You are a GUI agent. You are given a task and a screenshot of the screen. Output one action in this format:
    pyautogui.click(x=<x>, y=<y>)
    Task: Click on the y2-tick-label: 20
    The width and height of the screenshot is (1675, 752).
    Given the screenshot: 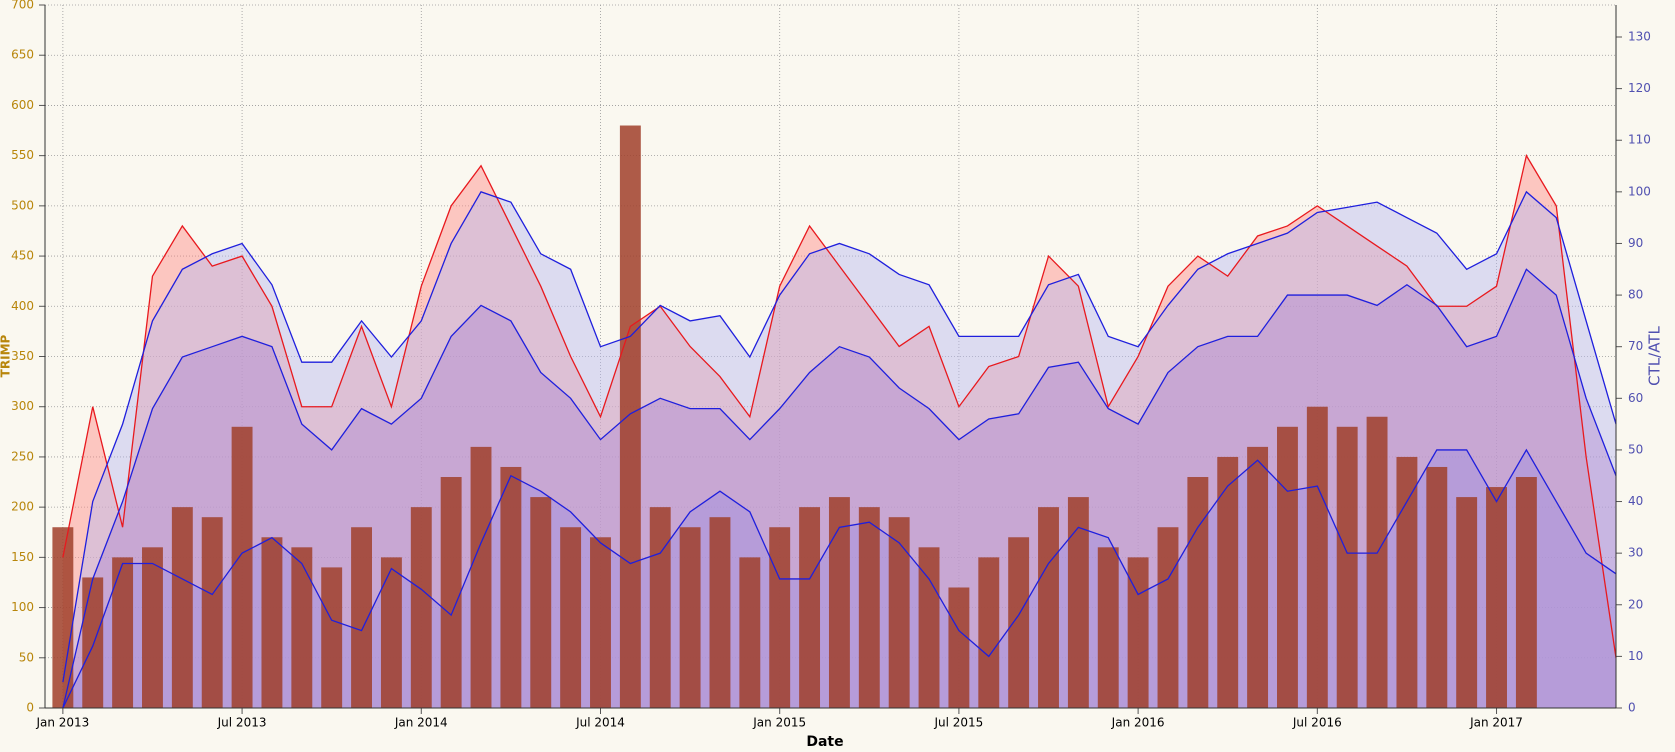 What is the action you would take?
    pyautogui.click(x=1635, y=604)
    